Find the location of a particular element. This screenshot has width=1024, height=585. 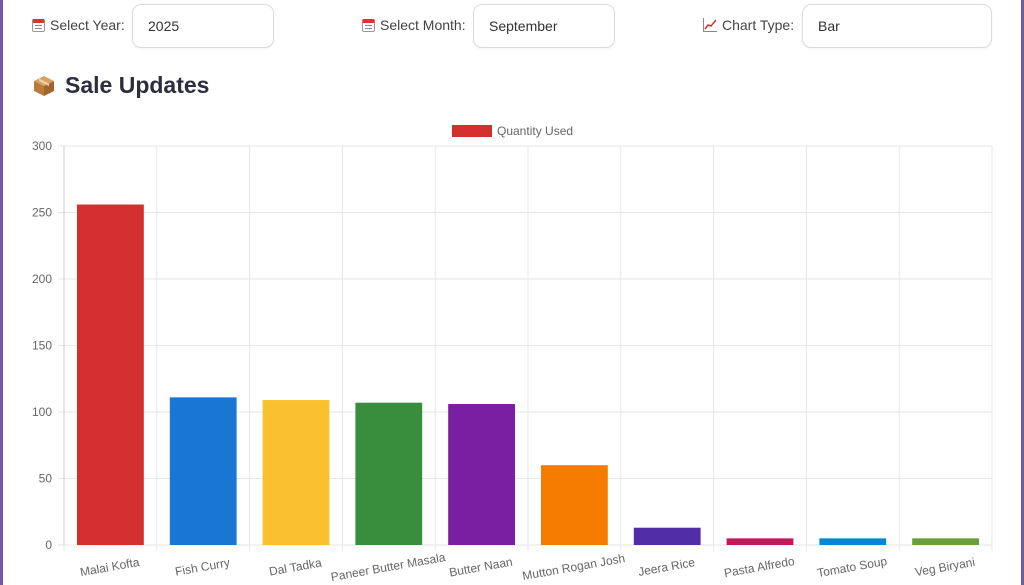

section-title-text: Sale Updates is located at coordinates (137, 85).